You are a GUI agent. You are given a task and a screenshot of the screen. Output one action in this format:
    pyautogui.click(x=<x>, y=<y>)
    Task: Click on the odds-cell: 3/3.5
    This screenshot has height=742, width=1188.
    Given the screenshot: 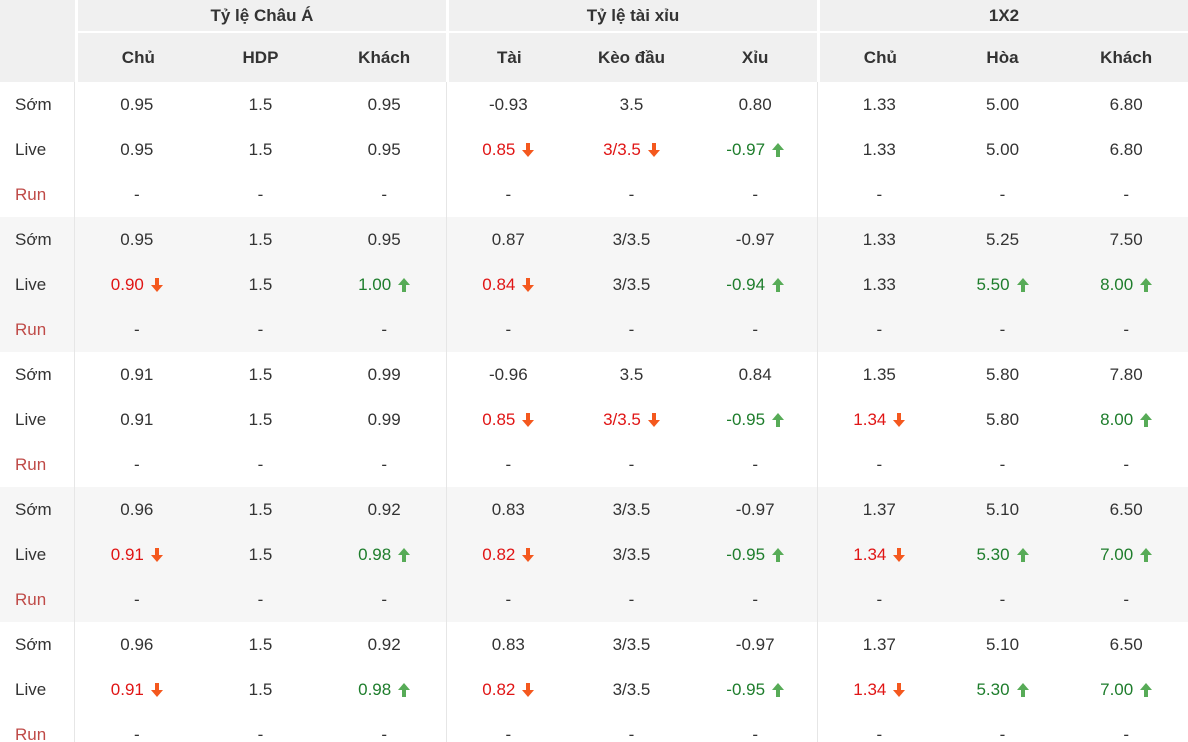 What is the action you would take?
    pyautogui.click(x=632, y=239)
    